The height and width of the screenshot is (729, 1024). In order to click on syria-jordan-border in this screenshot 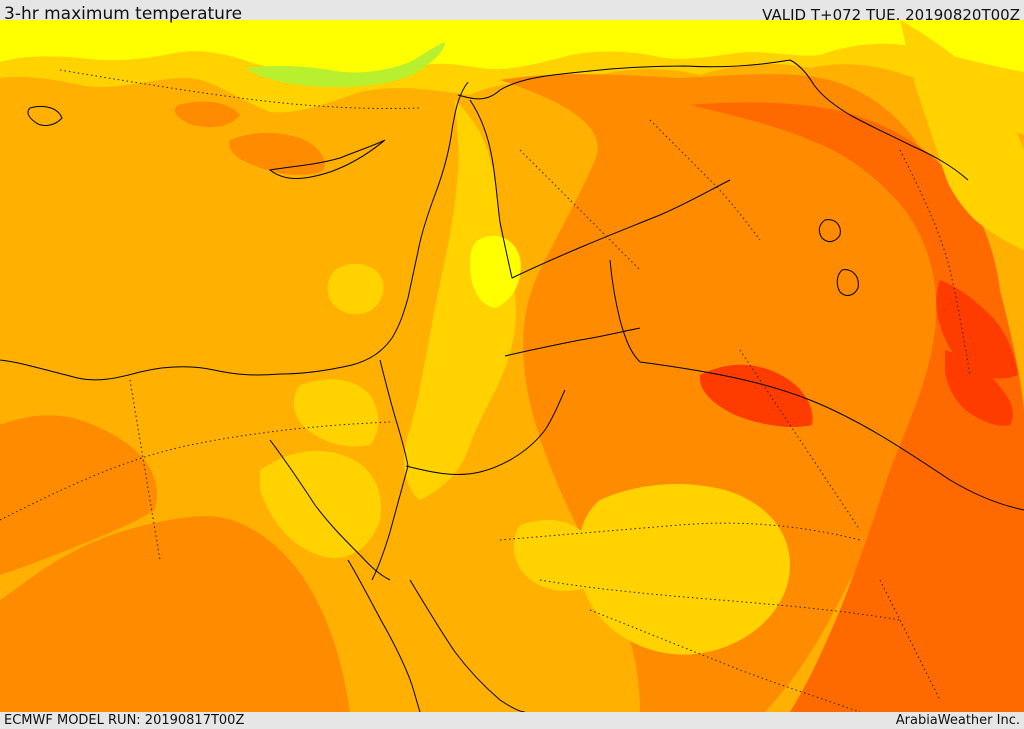, I will do `click(621, 229)`.